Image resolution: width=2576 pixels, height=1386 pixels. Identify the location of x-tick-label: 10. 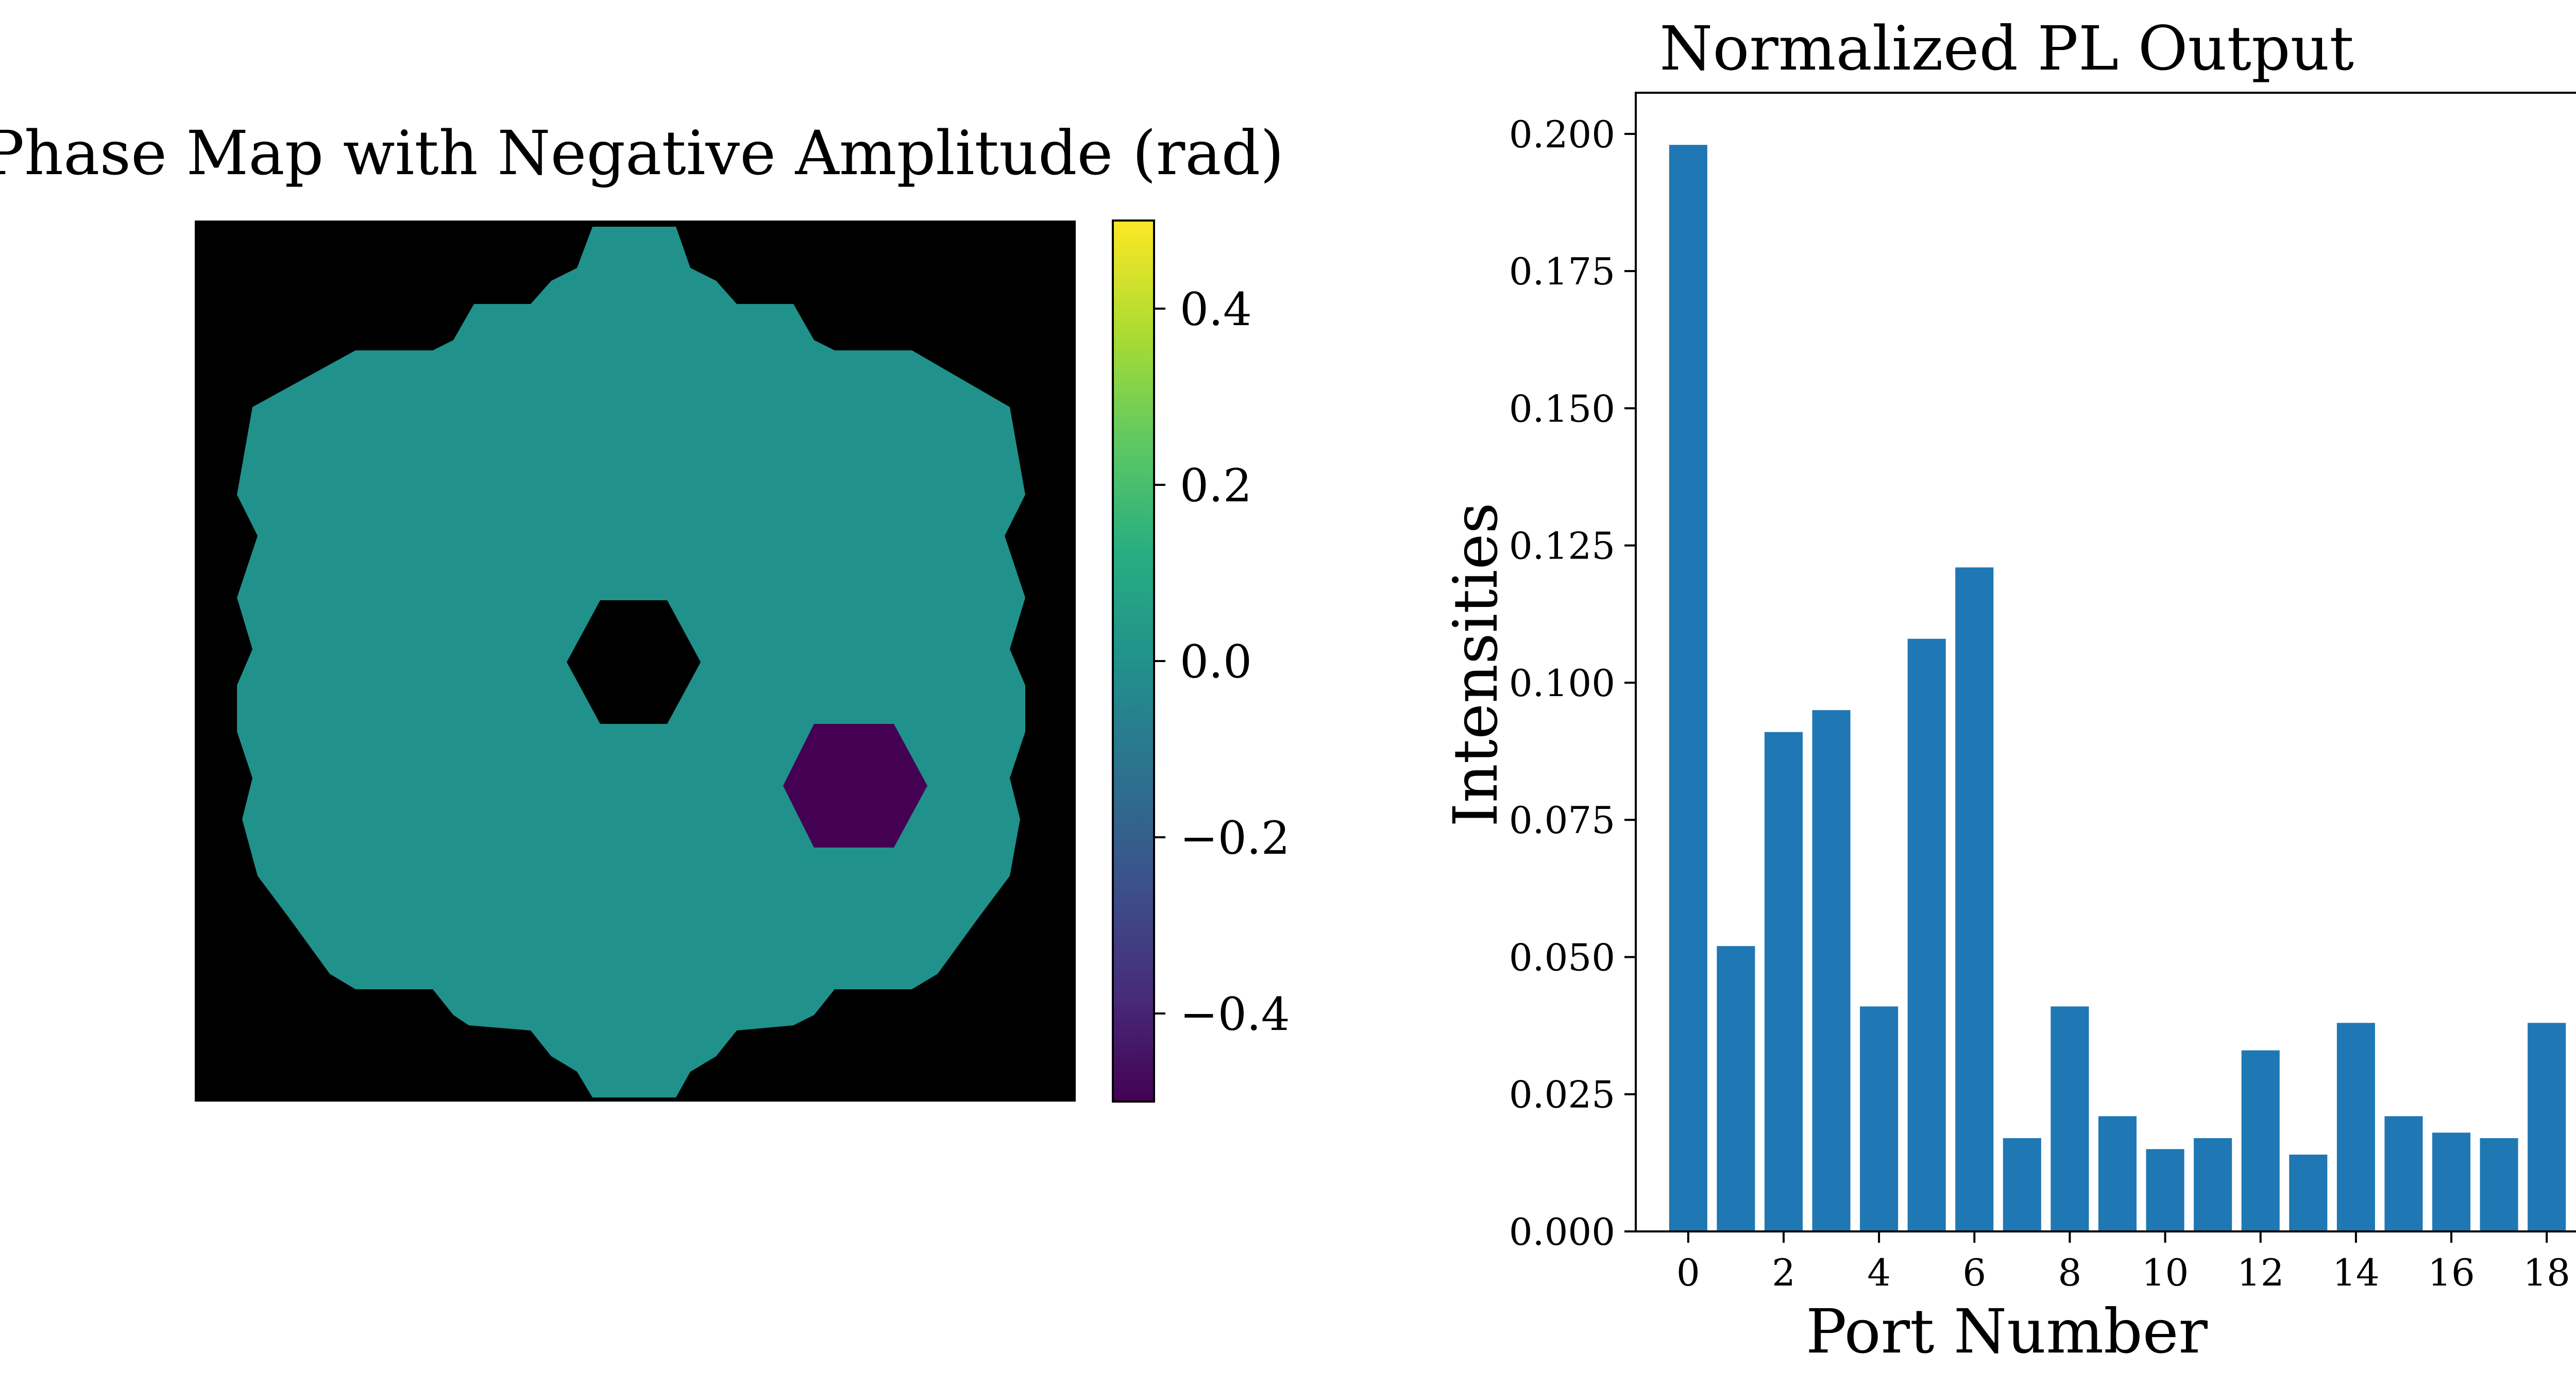
(2166, 1272).